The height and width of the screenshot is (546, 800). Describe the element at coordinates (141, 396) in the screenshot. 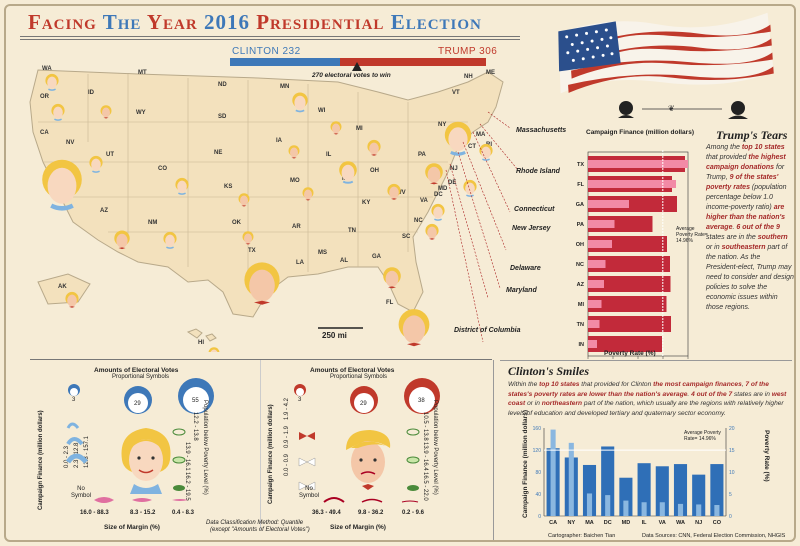

I see `clinton-ev-symbols` at that location.